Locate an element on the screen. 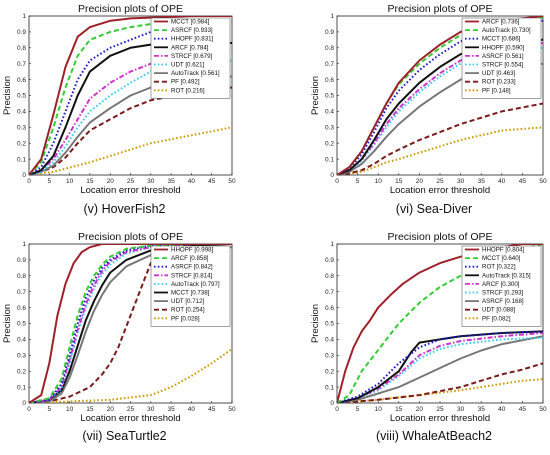 Image resolution: width=550 pixels, height=455 pixels. x-tick-label: 25 is located at coordinates (440, 181).